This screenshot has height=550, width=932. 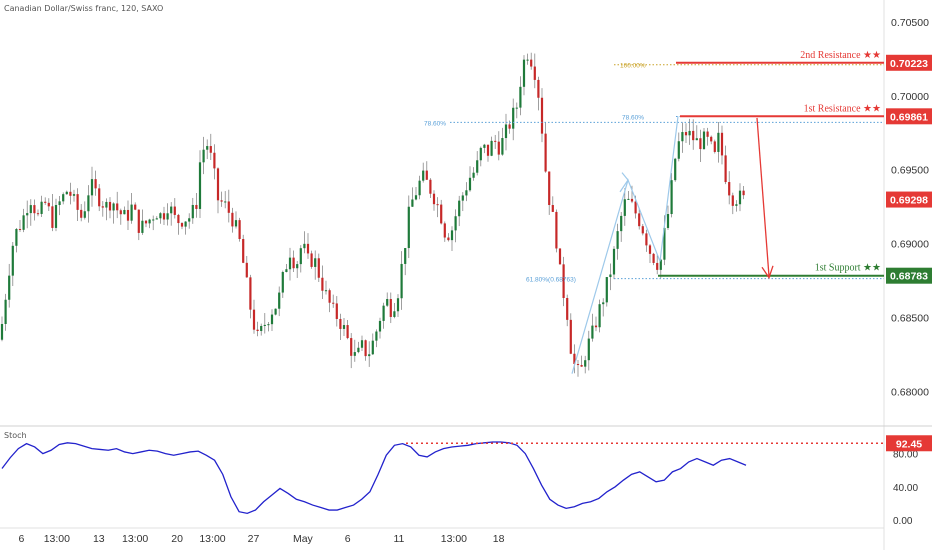 What do you see at coordinates (763, 197) in the screenshot?
I see `projection-arrow-line` at bounding box center [763, 197].